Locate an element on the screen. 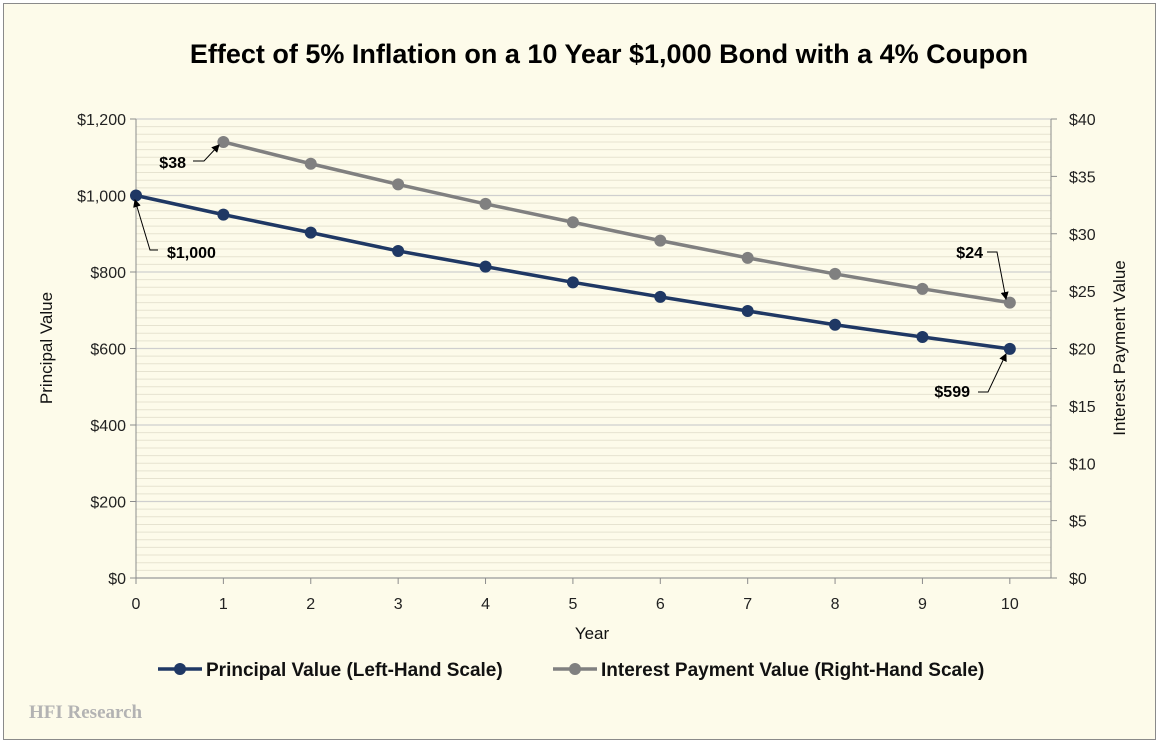  y-right-tick-label: $25 is located at coordinates (1082, 292).